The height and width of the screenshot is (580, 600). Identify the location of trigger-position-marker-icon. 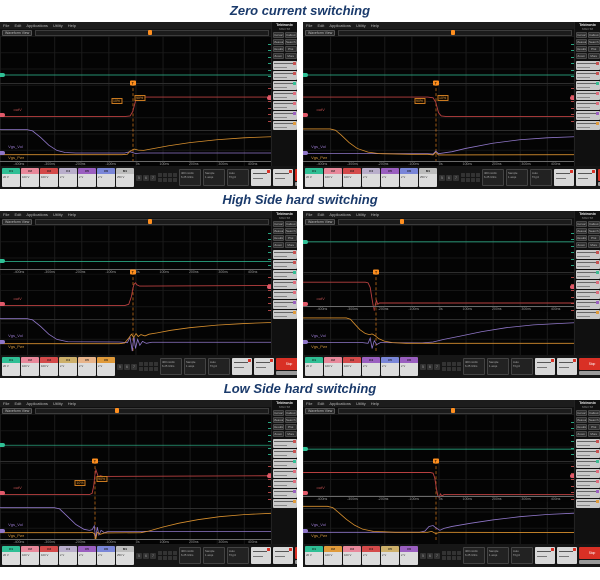
(452, 32).